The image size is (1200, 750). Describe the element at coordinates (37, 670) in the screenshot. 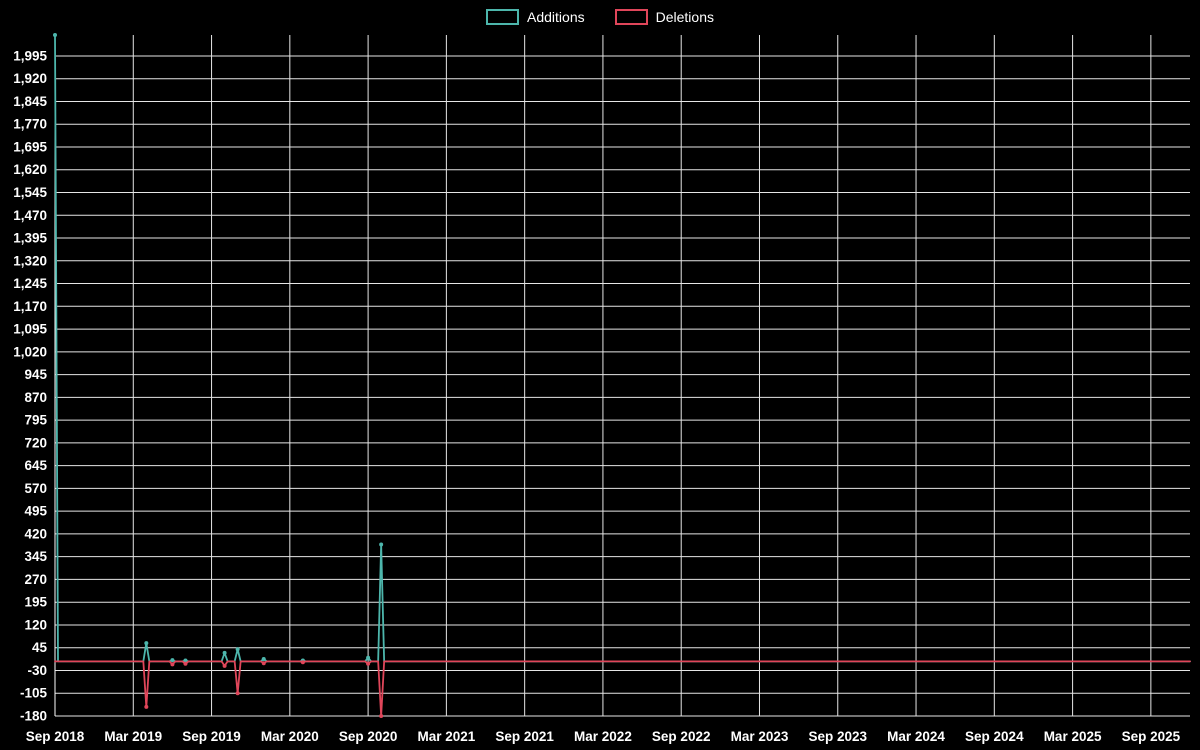

I see `svg-text: -30` at that location.